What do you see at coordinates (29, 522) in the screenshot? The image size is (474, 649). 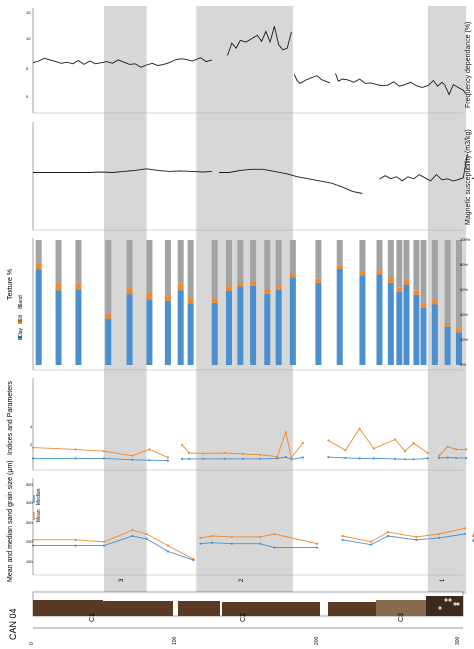 I see `ytick-grain-350: 350` at bounding box center [29, 522].